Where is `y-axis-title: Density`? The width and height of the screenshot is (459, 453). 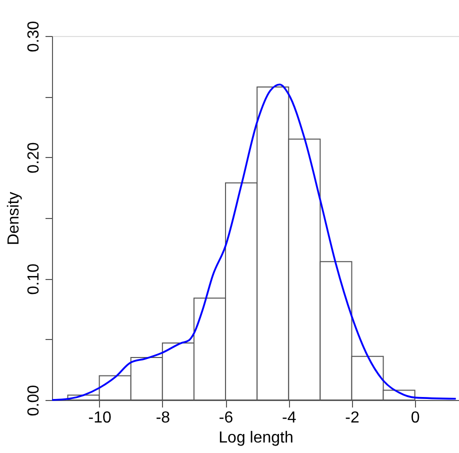
y-axis-title: Density is located at coordinates (14, 219).